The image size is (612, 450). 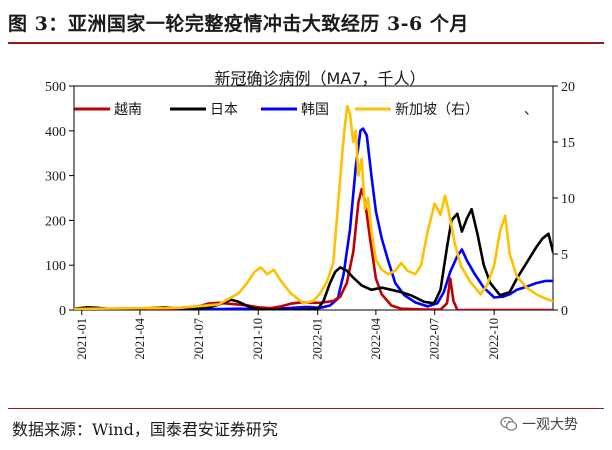 What do you see at coordinates (376, 338) in the screenshot?
I see `x-tick-label: 2022-04` at bounding box center [376, 338].